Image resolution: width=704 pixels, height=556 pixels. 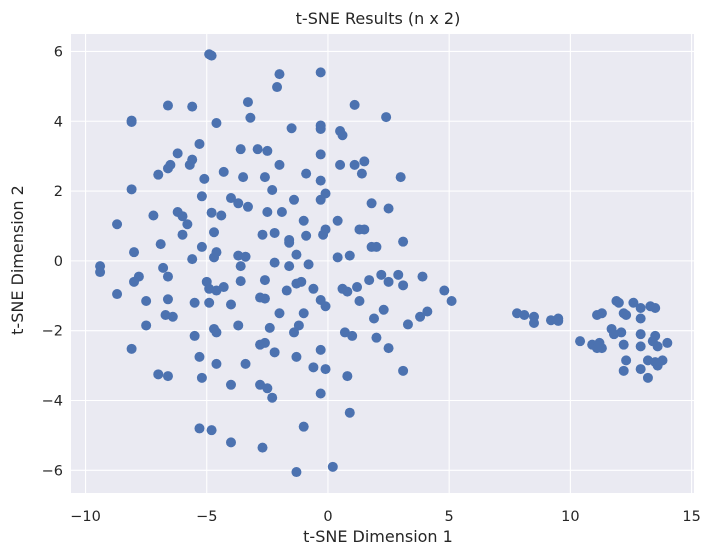 I want to click on chart-title: t-SNE Results (n x 2), so click(x=378, y=18).